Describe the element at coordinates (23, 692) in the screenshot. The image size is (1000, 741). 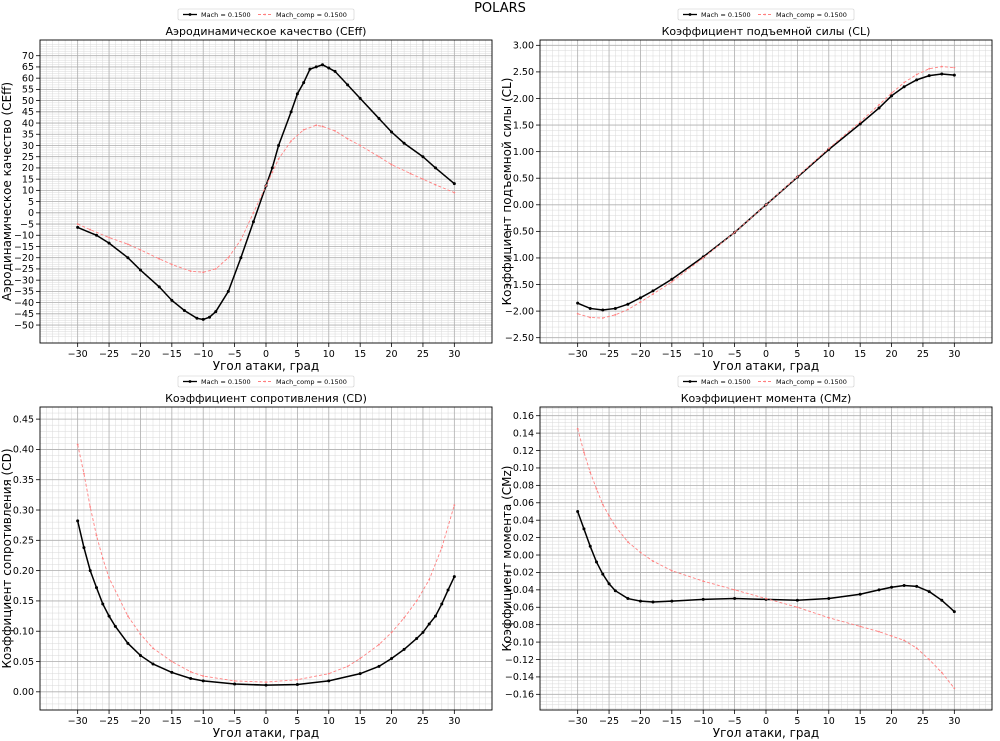
I see `y-tick-label: 0.00` at that location.